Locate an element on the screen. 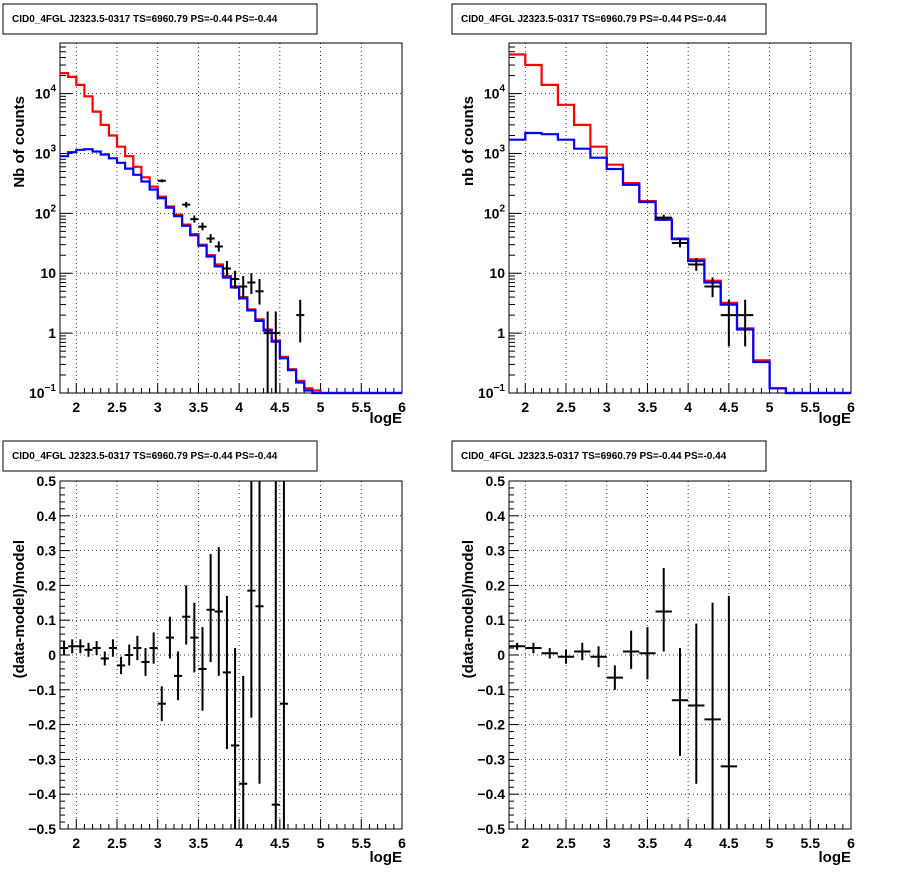 This screenshot has height=875, width=898. y-tick-label: −0.4 is located at coordinates (42, 794).